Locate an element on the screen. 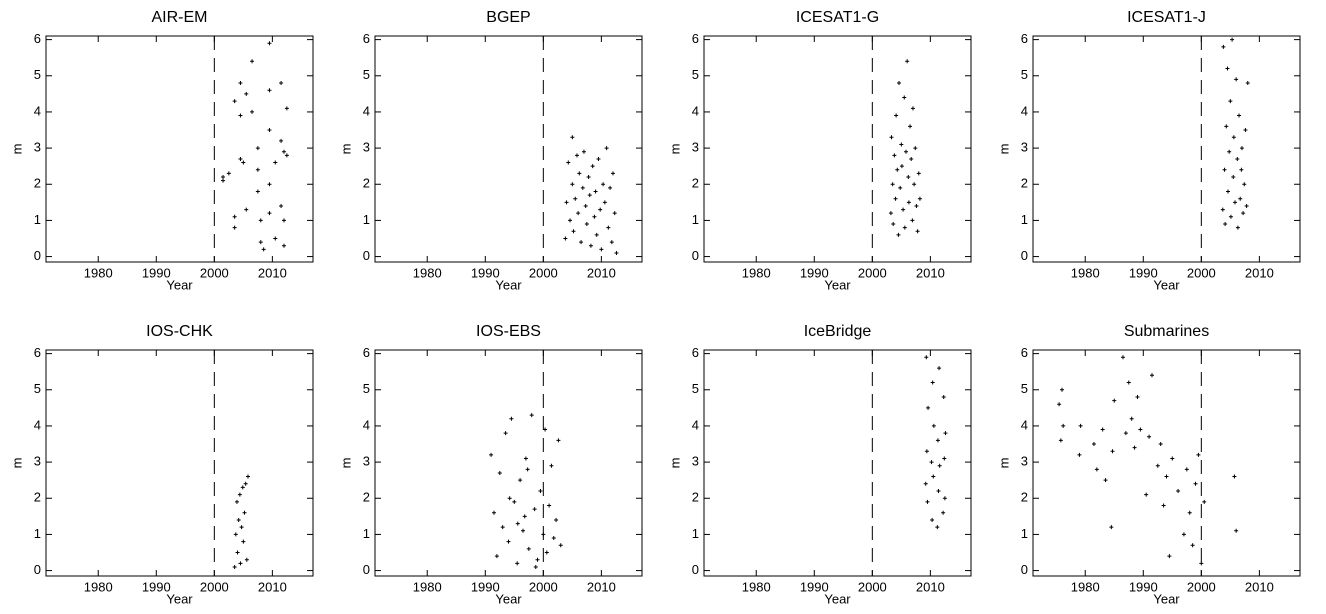  x-tick-label: 1980 is located at coordinates (98, 272).